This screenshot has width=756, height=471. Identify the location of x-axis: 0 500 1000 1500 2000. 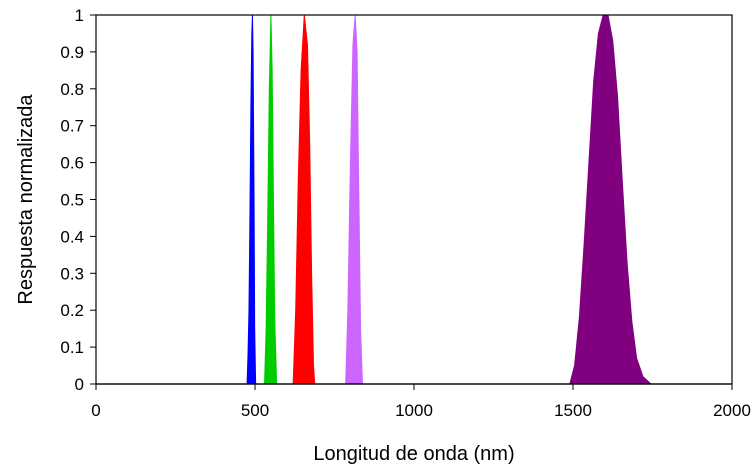
(421, 401).